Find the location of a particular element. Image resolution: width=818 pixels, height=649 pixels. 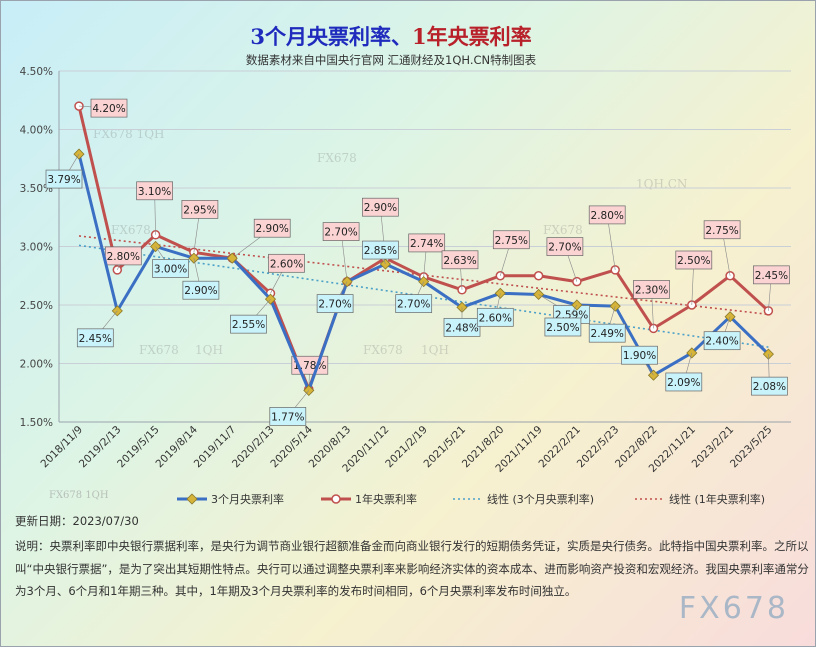

data-label: 3.10% is located at coordinates (154, 192).